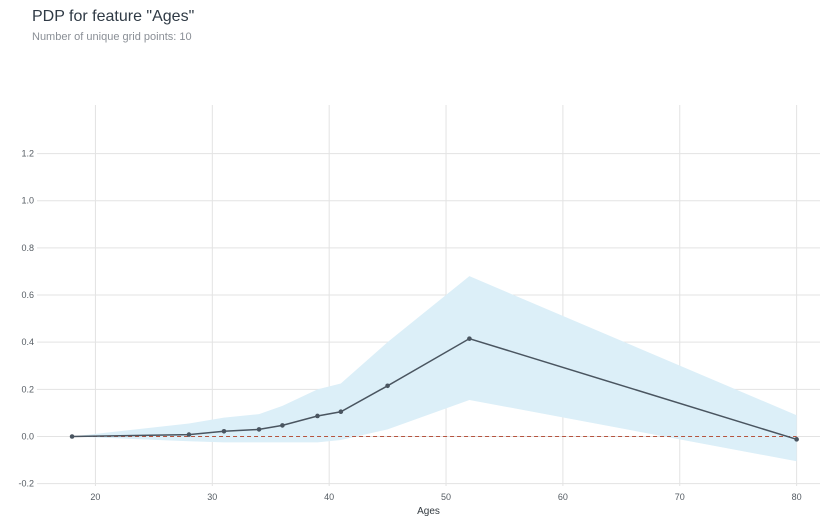 This screenshot has height=527, width=833. I want to click on y-tick-label: 0.6, so click(27, 295).